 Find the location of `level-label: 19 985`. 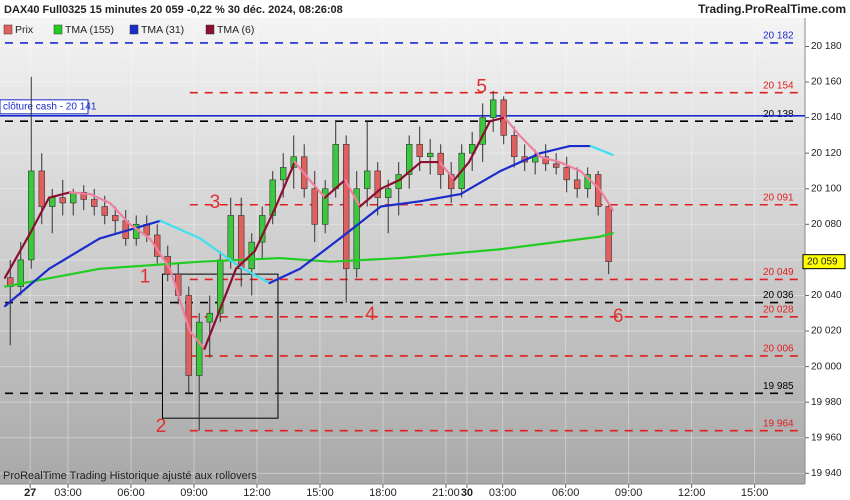

level-label: 19 985 is located at coordinates (778, 386).